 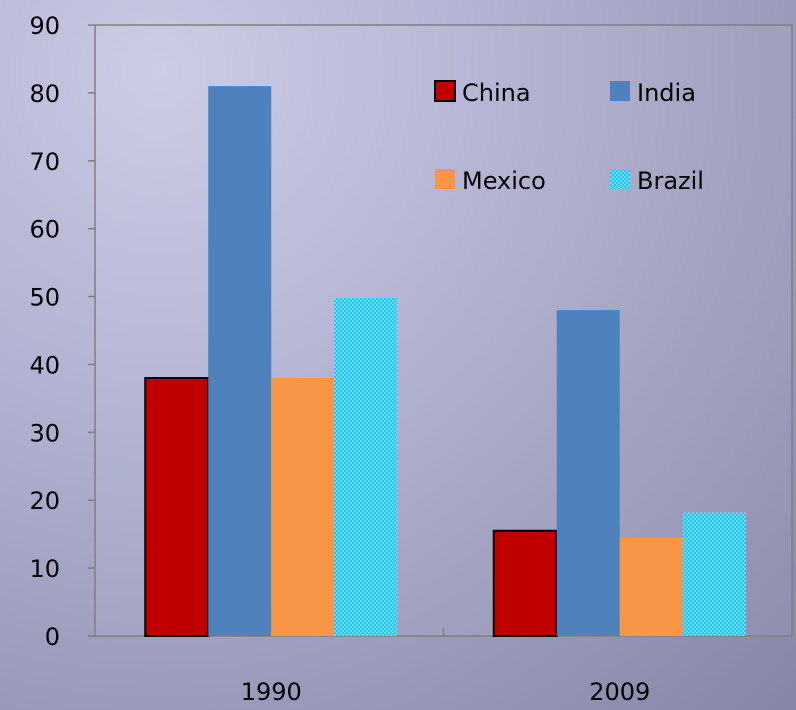 What do you see at coordinates (588, 473) in the screenshot?
I see `bar-india-2009` at bounding box center [588, 473].